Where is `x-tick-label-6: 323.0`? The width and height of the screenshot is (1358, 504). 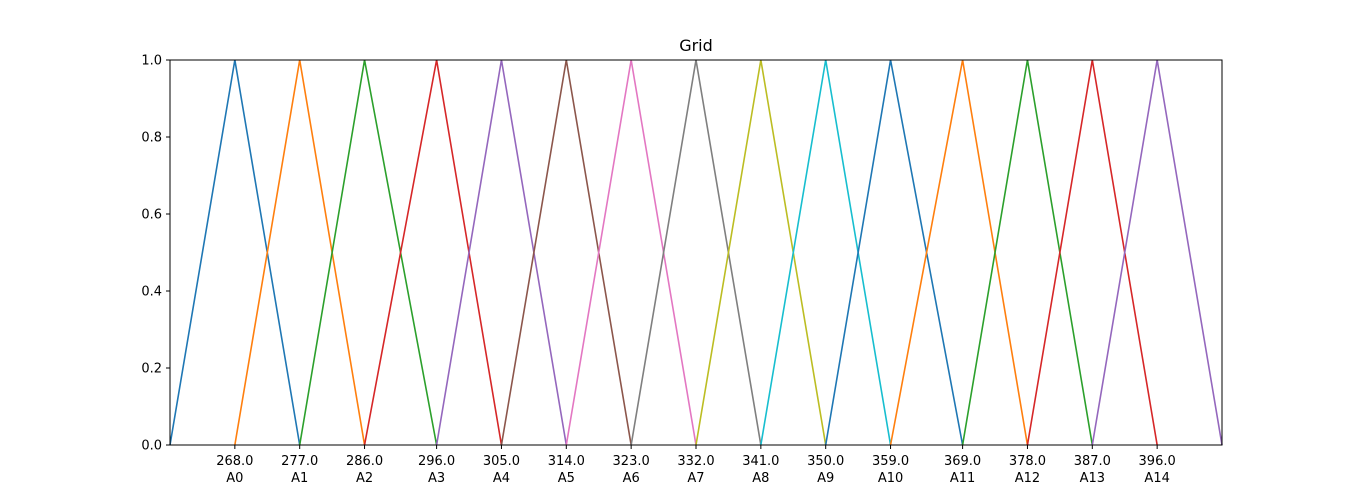
x-tick-label-6: 323.0 is located at coordinates (631, 461).